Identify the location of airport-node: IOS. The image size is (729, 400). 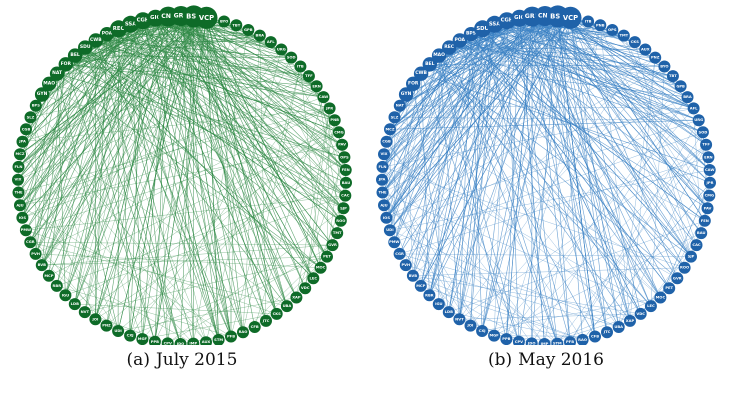
(22, 217).